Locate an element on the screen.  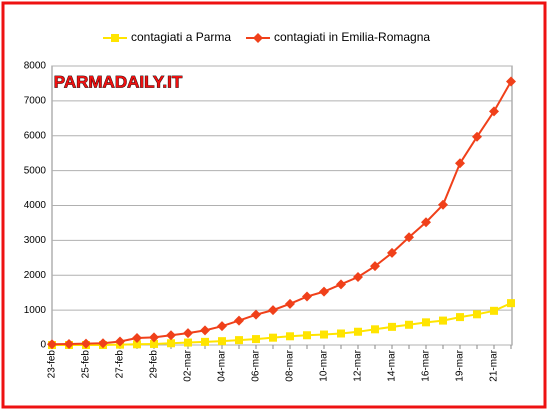
watermark: PARMADAILY.IT is located at coordinates (118, 81).